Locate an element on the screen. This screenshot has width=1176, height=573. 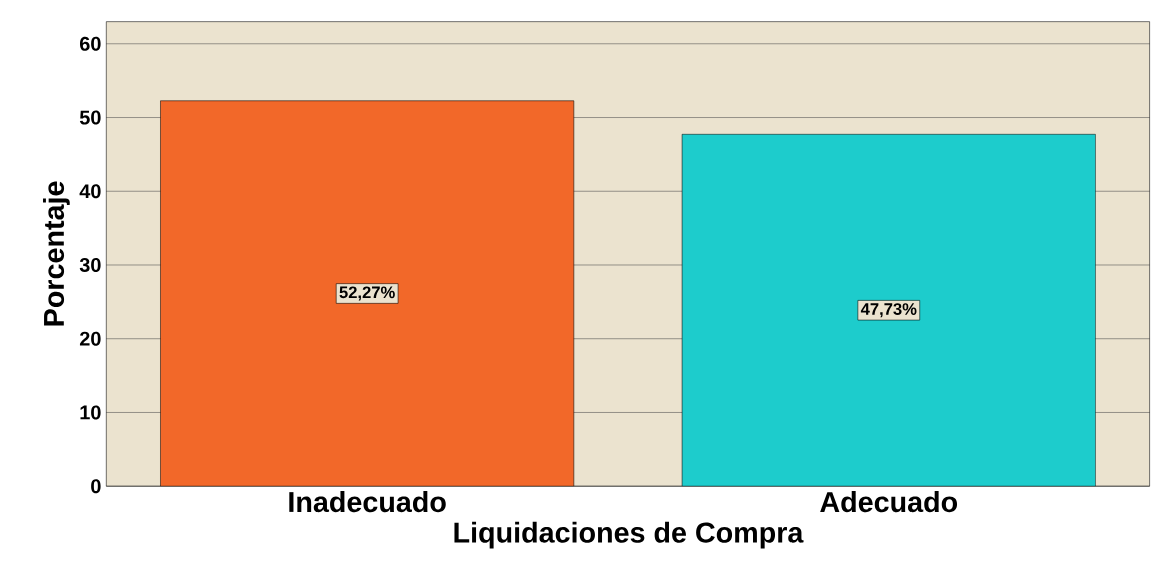
data-label: 47,73% is located at coordinates (888, 310).